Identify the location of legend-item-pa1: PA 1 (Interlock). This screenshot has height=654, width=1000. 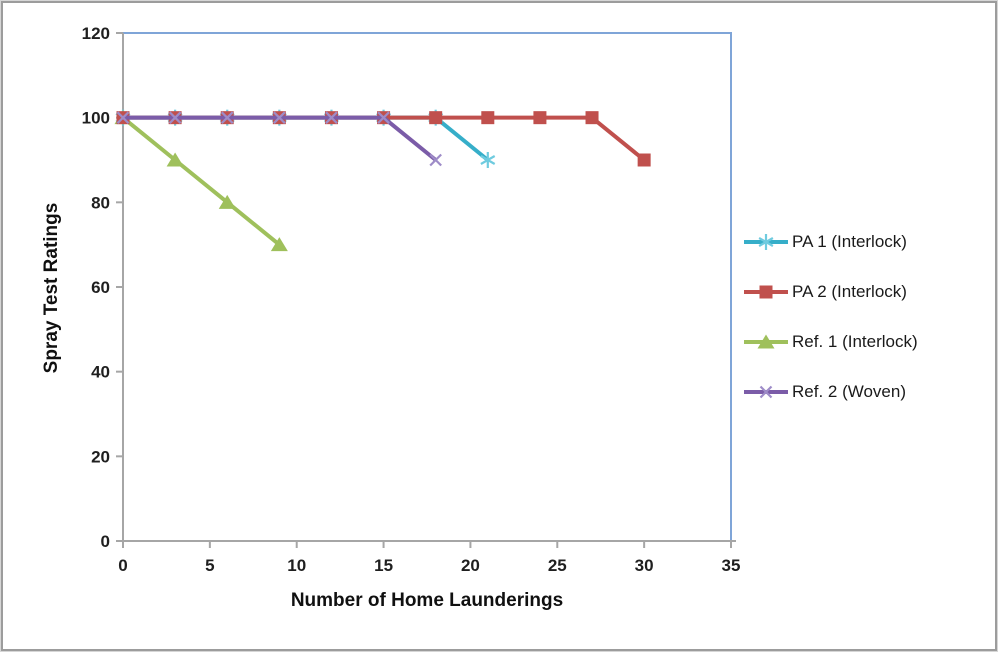
(830, 242).